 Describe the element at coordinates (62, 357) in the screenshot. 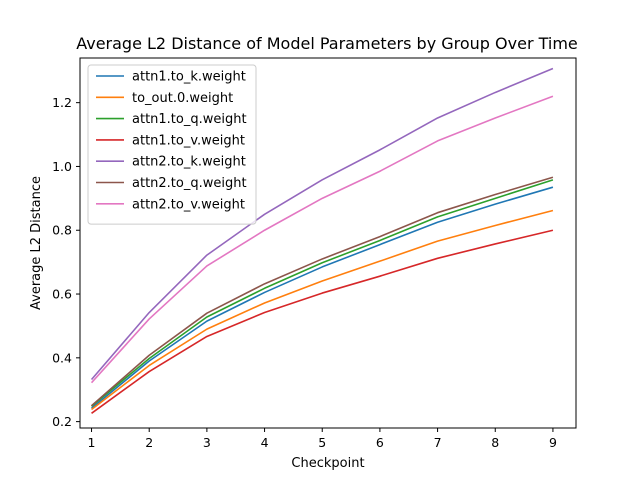

I see `y-tick-label: 0.4` at that location.